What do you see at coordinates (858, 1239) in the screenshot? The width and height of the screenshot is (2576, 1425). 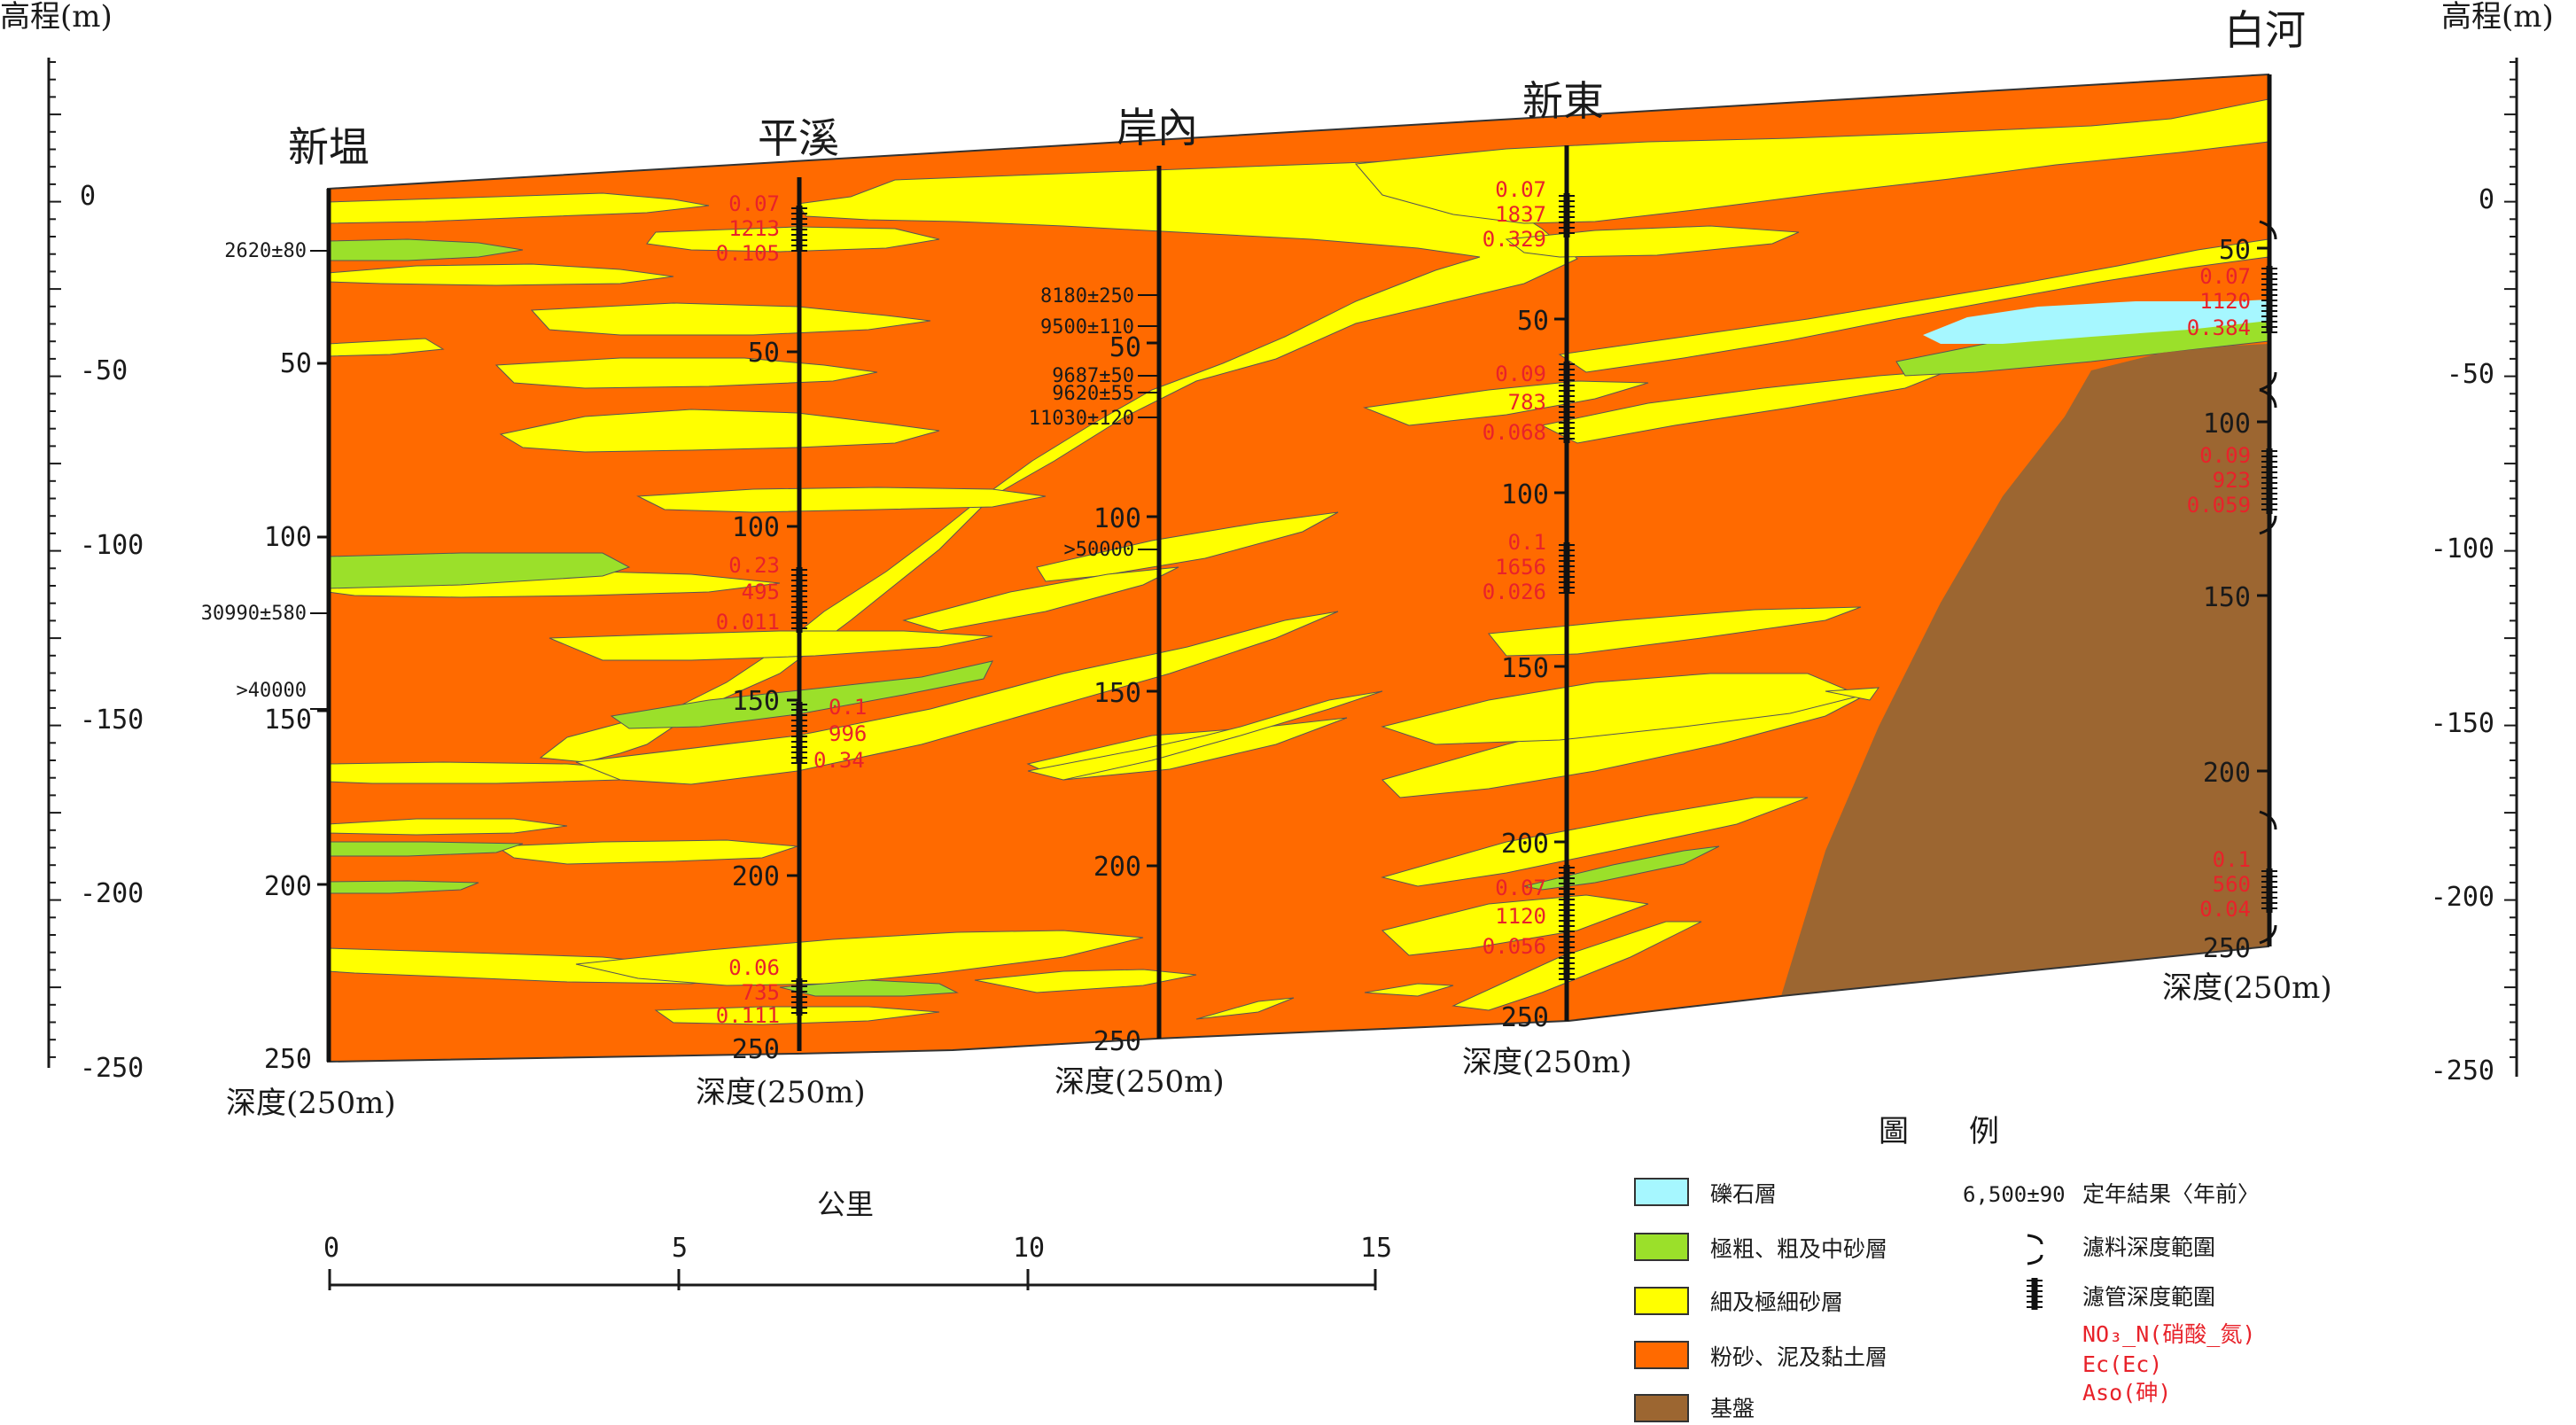 I see `scale-bar: 公里 0 5 10 15` at bounding box center [858, 1239].